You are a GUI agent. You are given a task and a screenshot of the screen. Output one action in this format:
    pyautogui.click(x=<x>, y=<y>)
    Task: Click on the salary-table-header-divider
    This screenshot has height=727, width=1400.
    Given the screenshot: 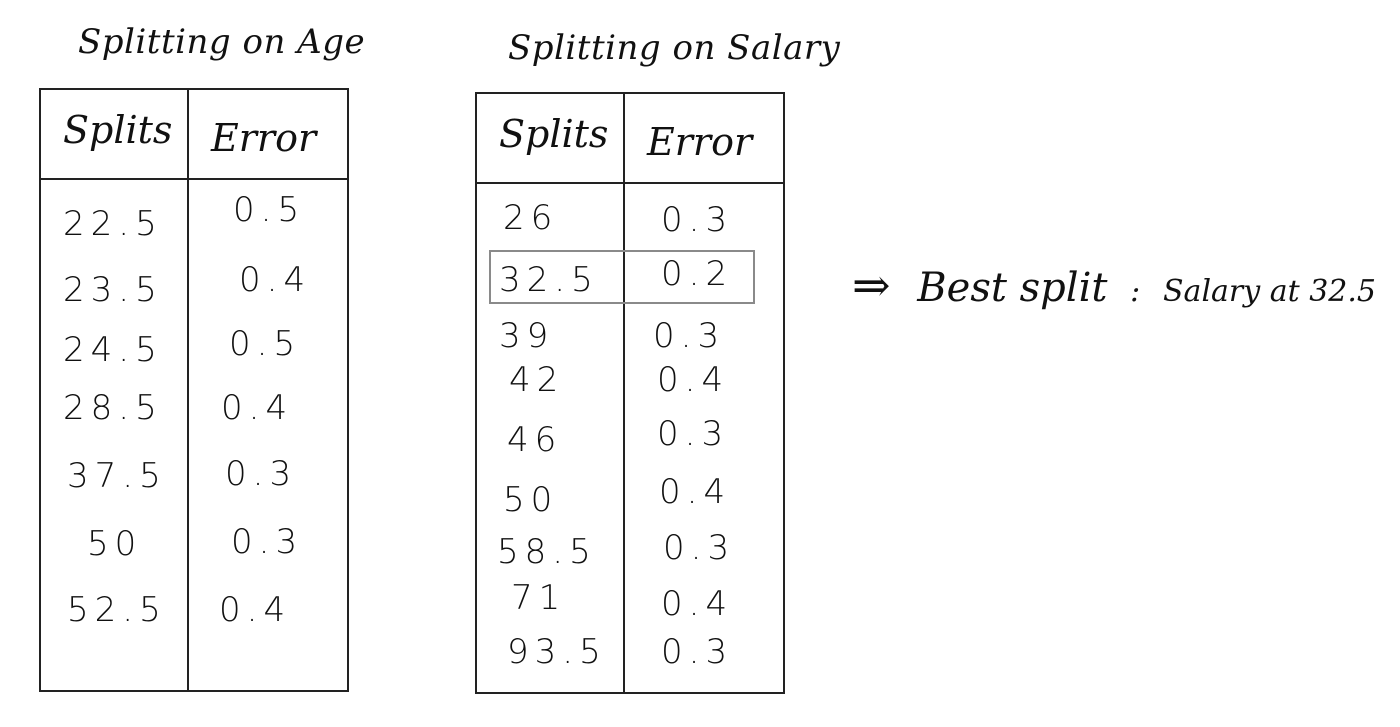 What is the action you would take?
    pyautogui.click(x=630, y=183)
    